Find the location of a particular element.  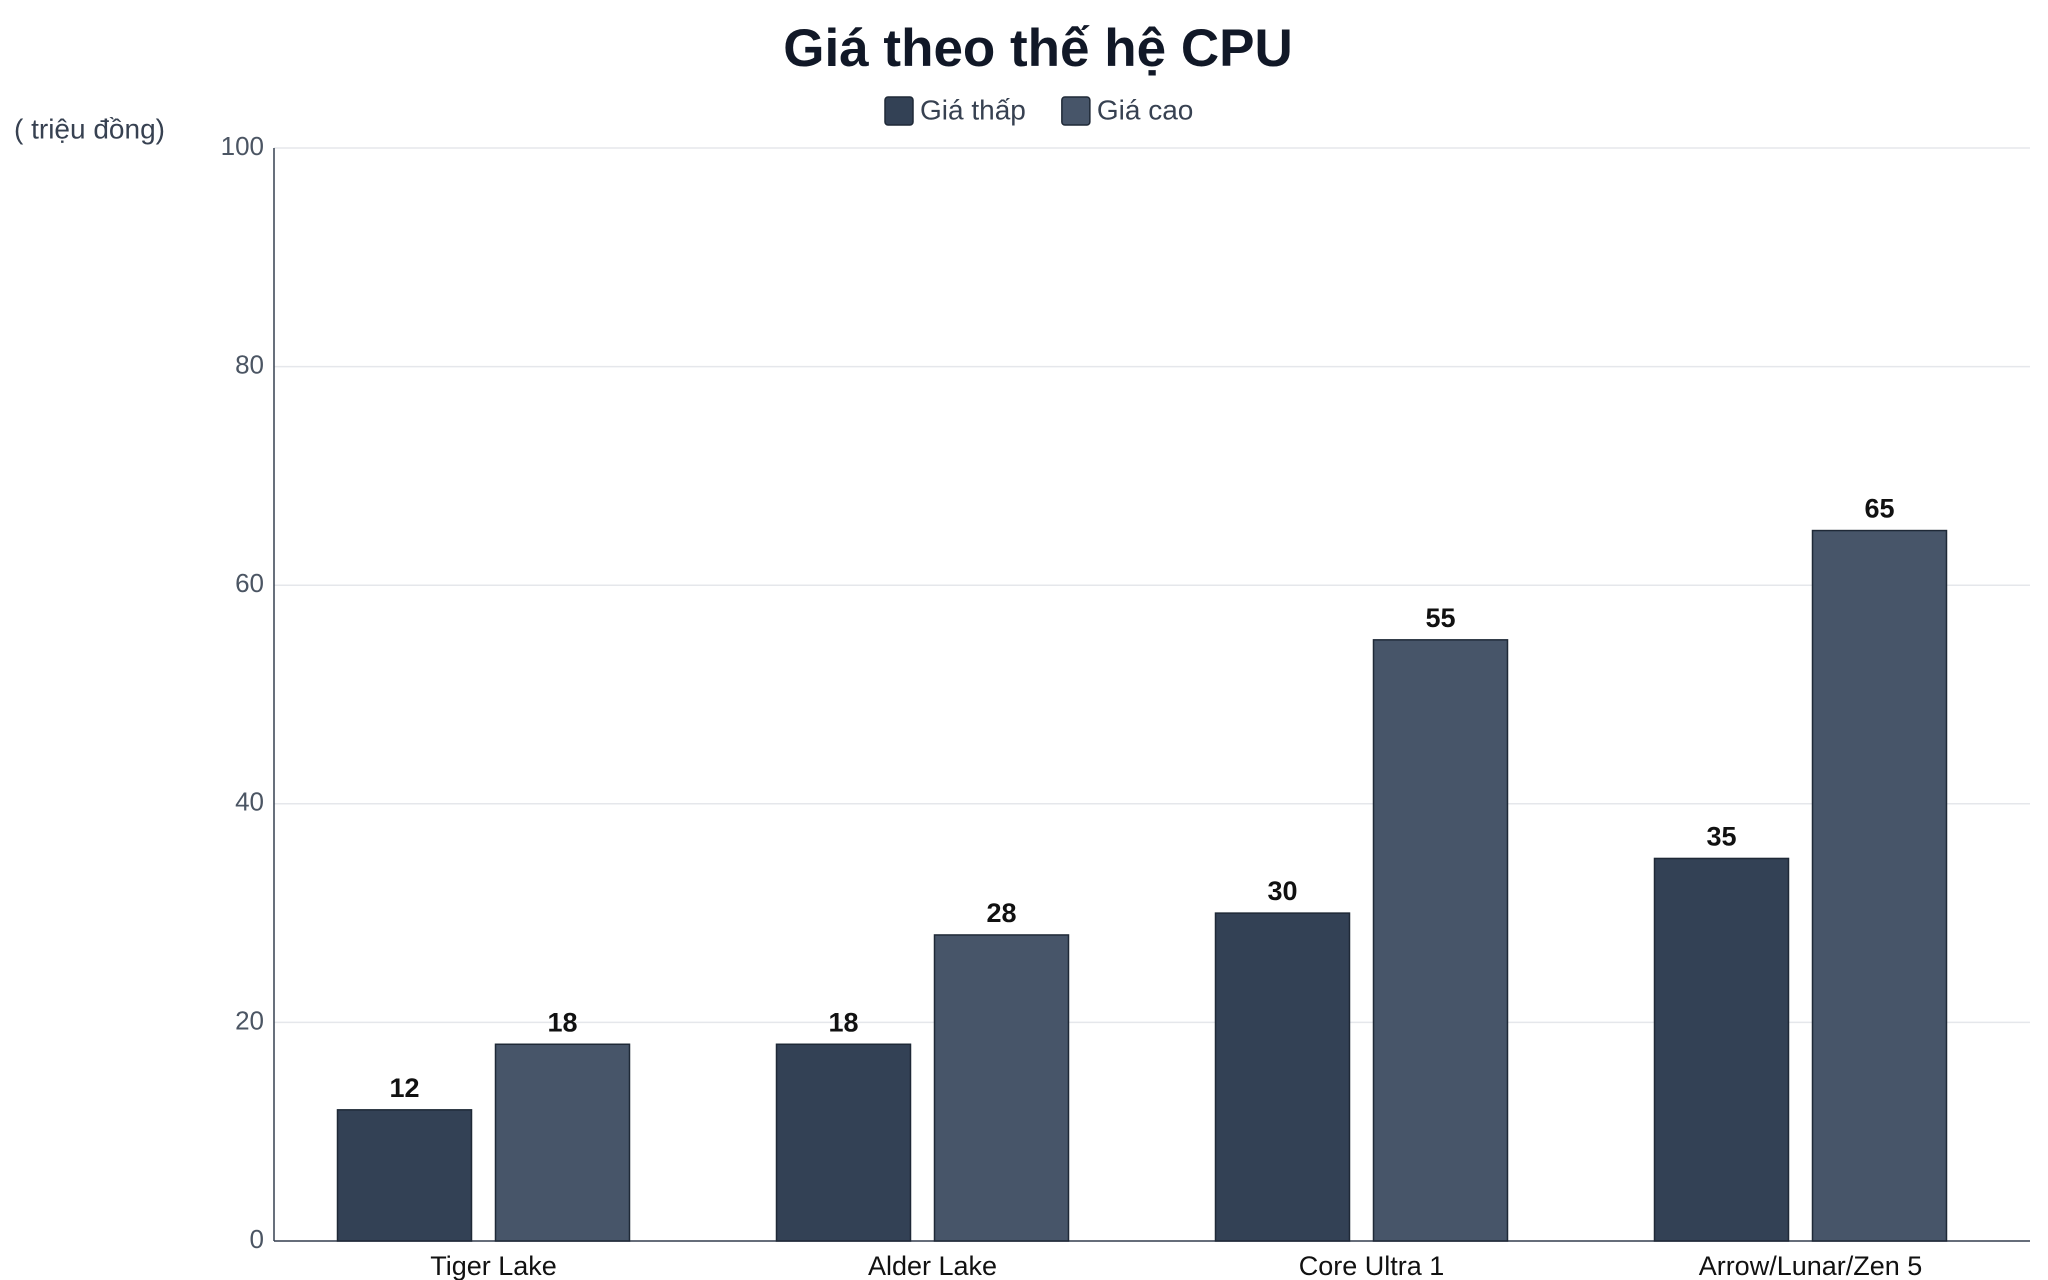

value-label: 65 is located at coordinates (1879, 509).